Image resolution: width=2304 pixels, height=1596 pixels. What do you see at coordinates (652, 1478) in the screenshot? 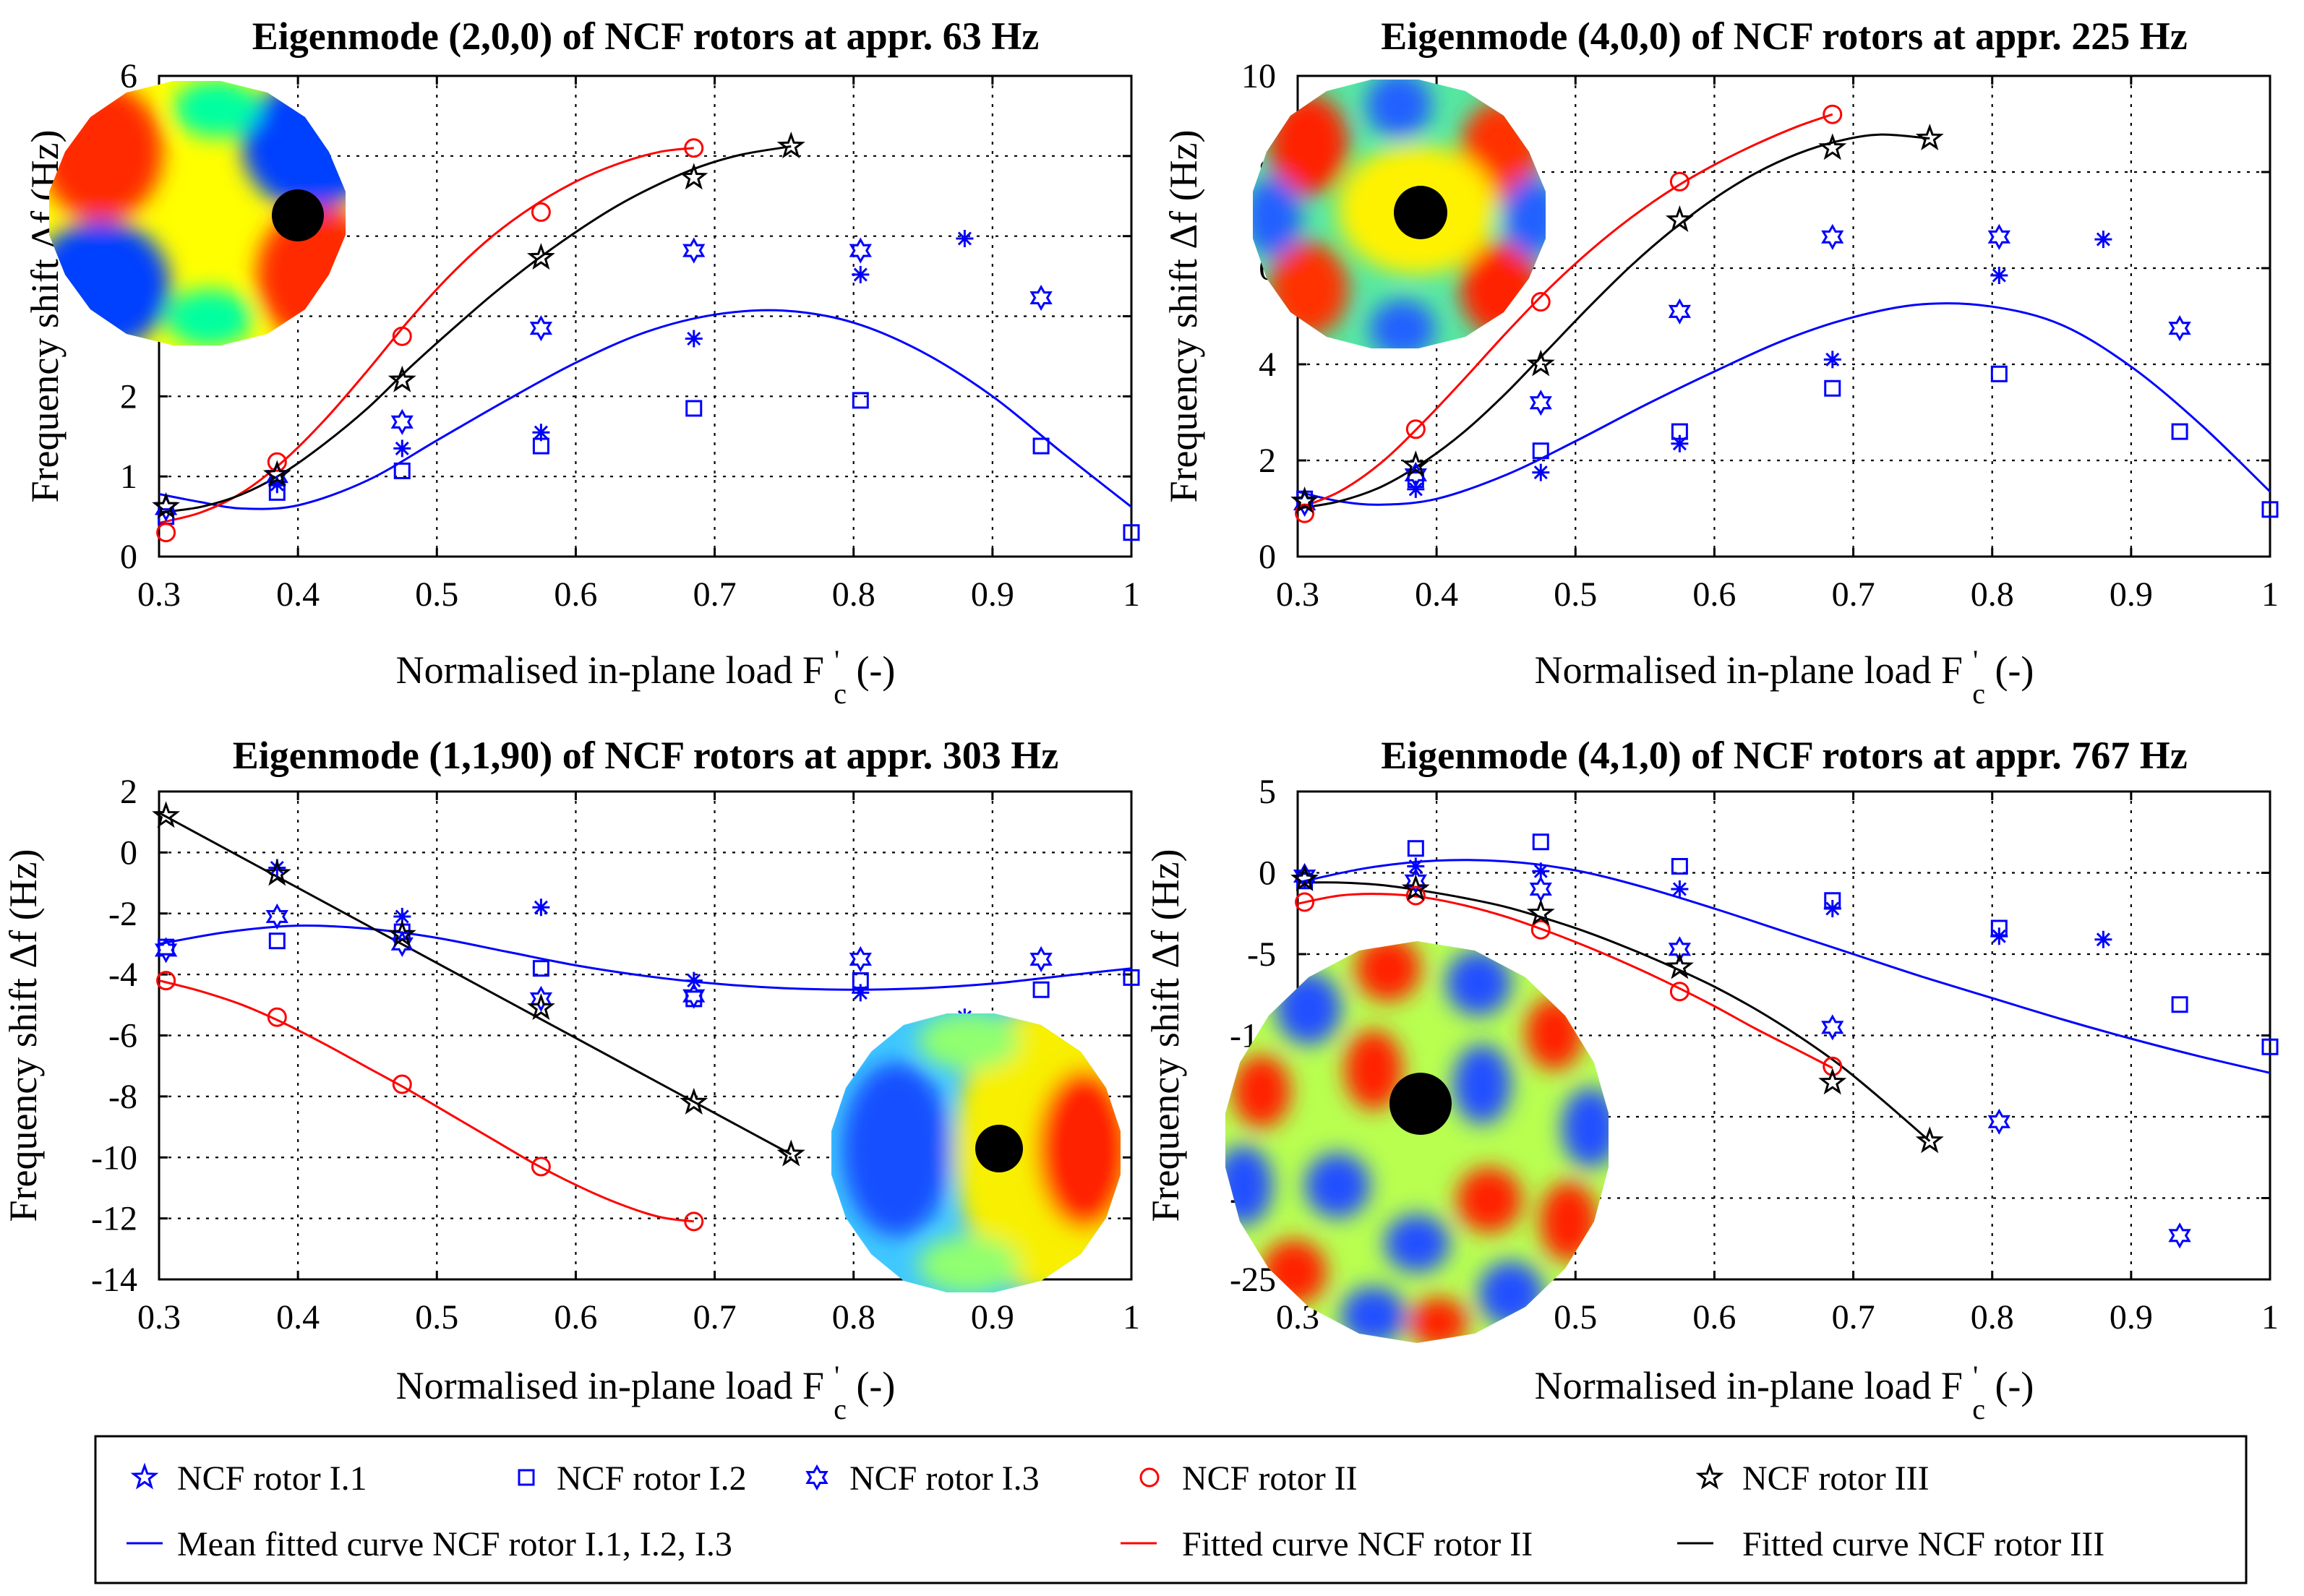
I see `legend-label: NCF rotor I.2` at bounding box center [652, 1478].